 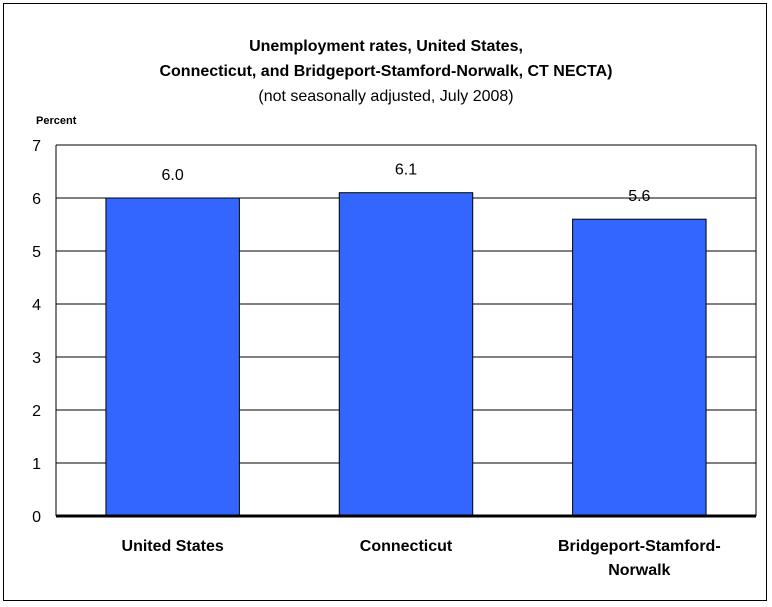 I want to click on x-category-label: Norwalk, so click(x=639, y=570).